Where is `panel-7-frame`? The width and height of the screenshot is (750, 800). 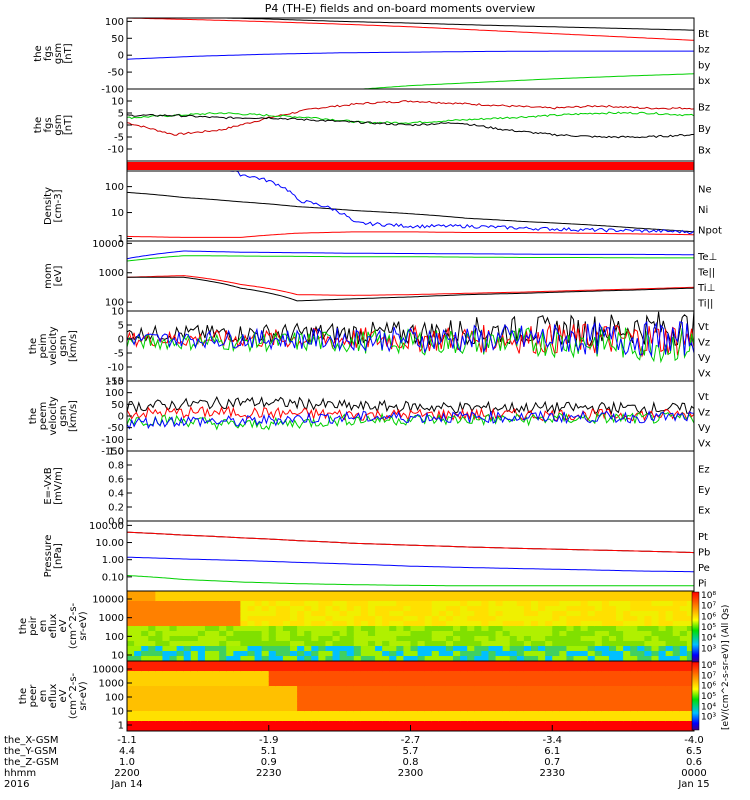 panel-7-frame is located at coordinates (410, 486).